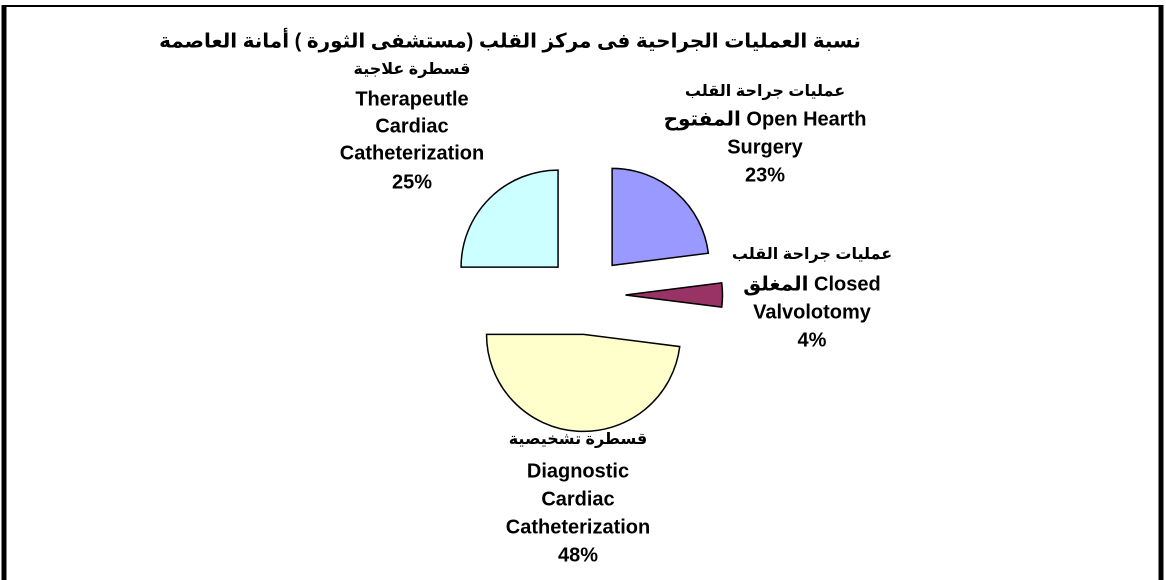  I want to click on value-label: 4%, so click(812, 340).